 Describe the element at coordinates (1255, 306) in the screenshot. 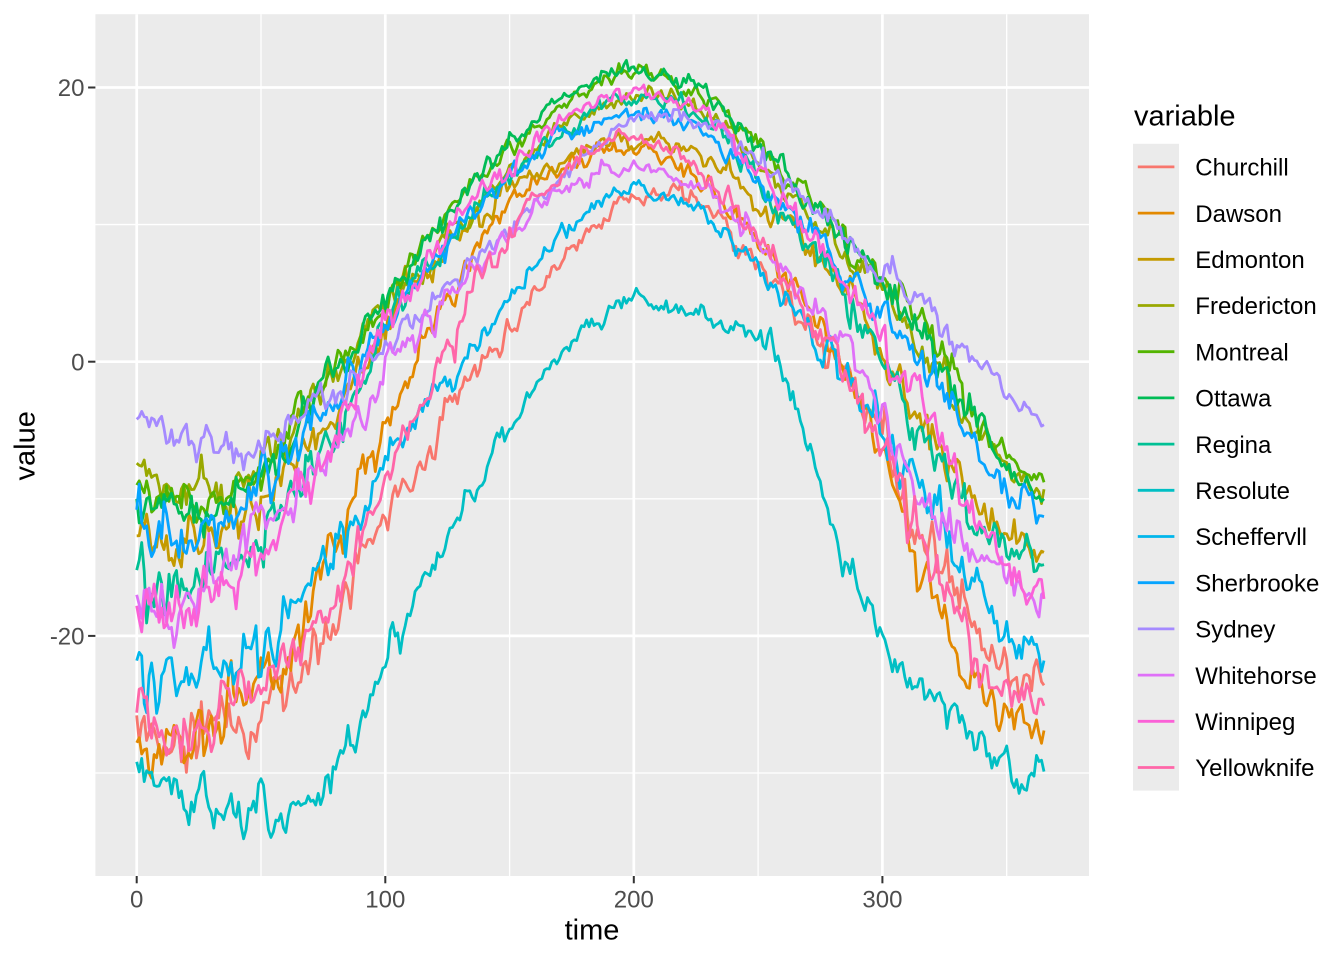

I see `svg-text: Fredericton` at that location.